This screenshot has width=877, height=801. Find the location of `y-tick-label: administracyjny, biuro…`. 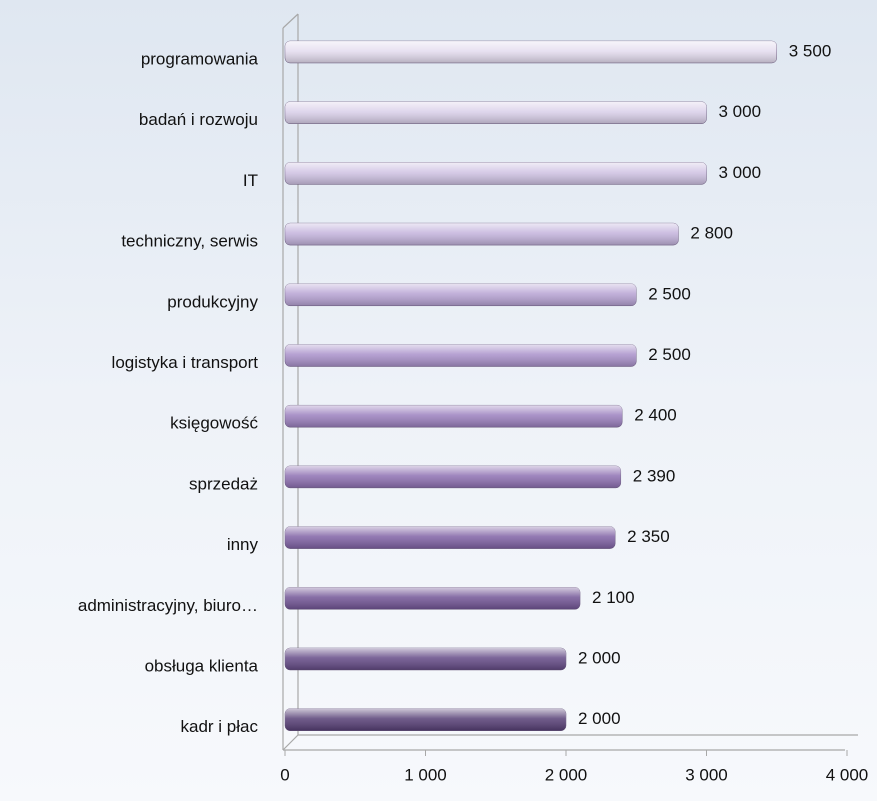

y-tick-label: administracyjny, biuro… is located at coordinates (168, 605).